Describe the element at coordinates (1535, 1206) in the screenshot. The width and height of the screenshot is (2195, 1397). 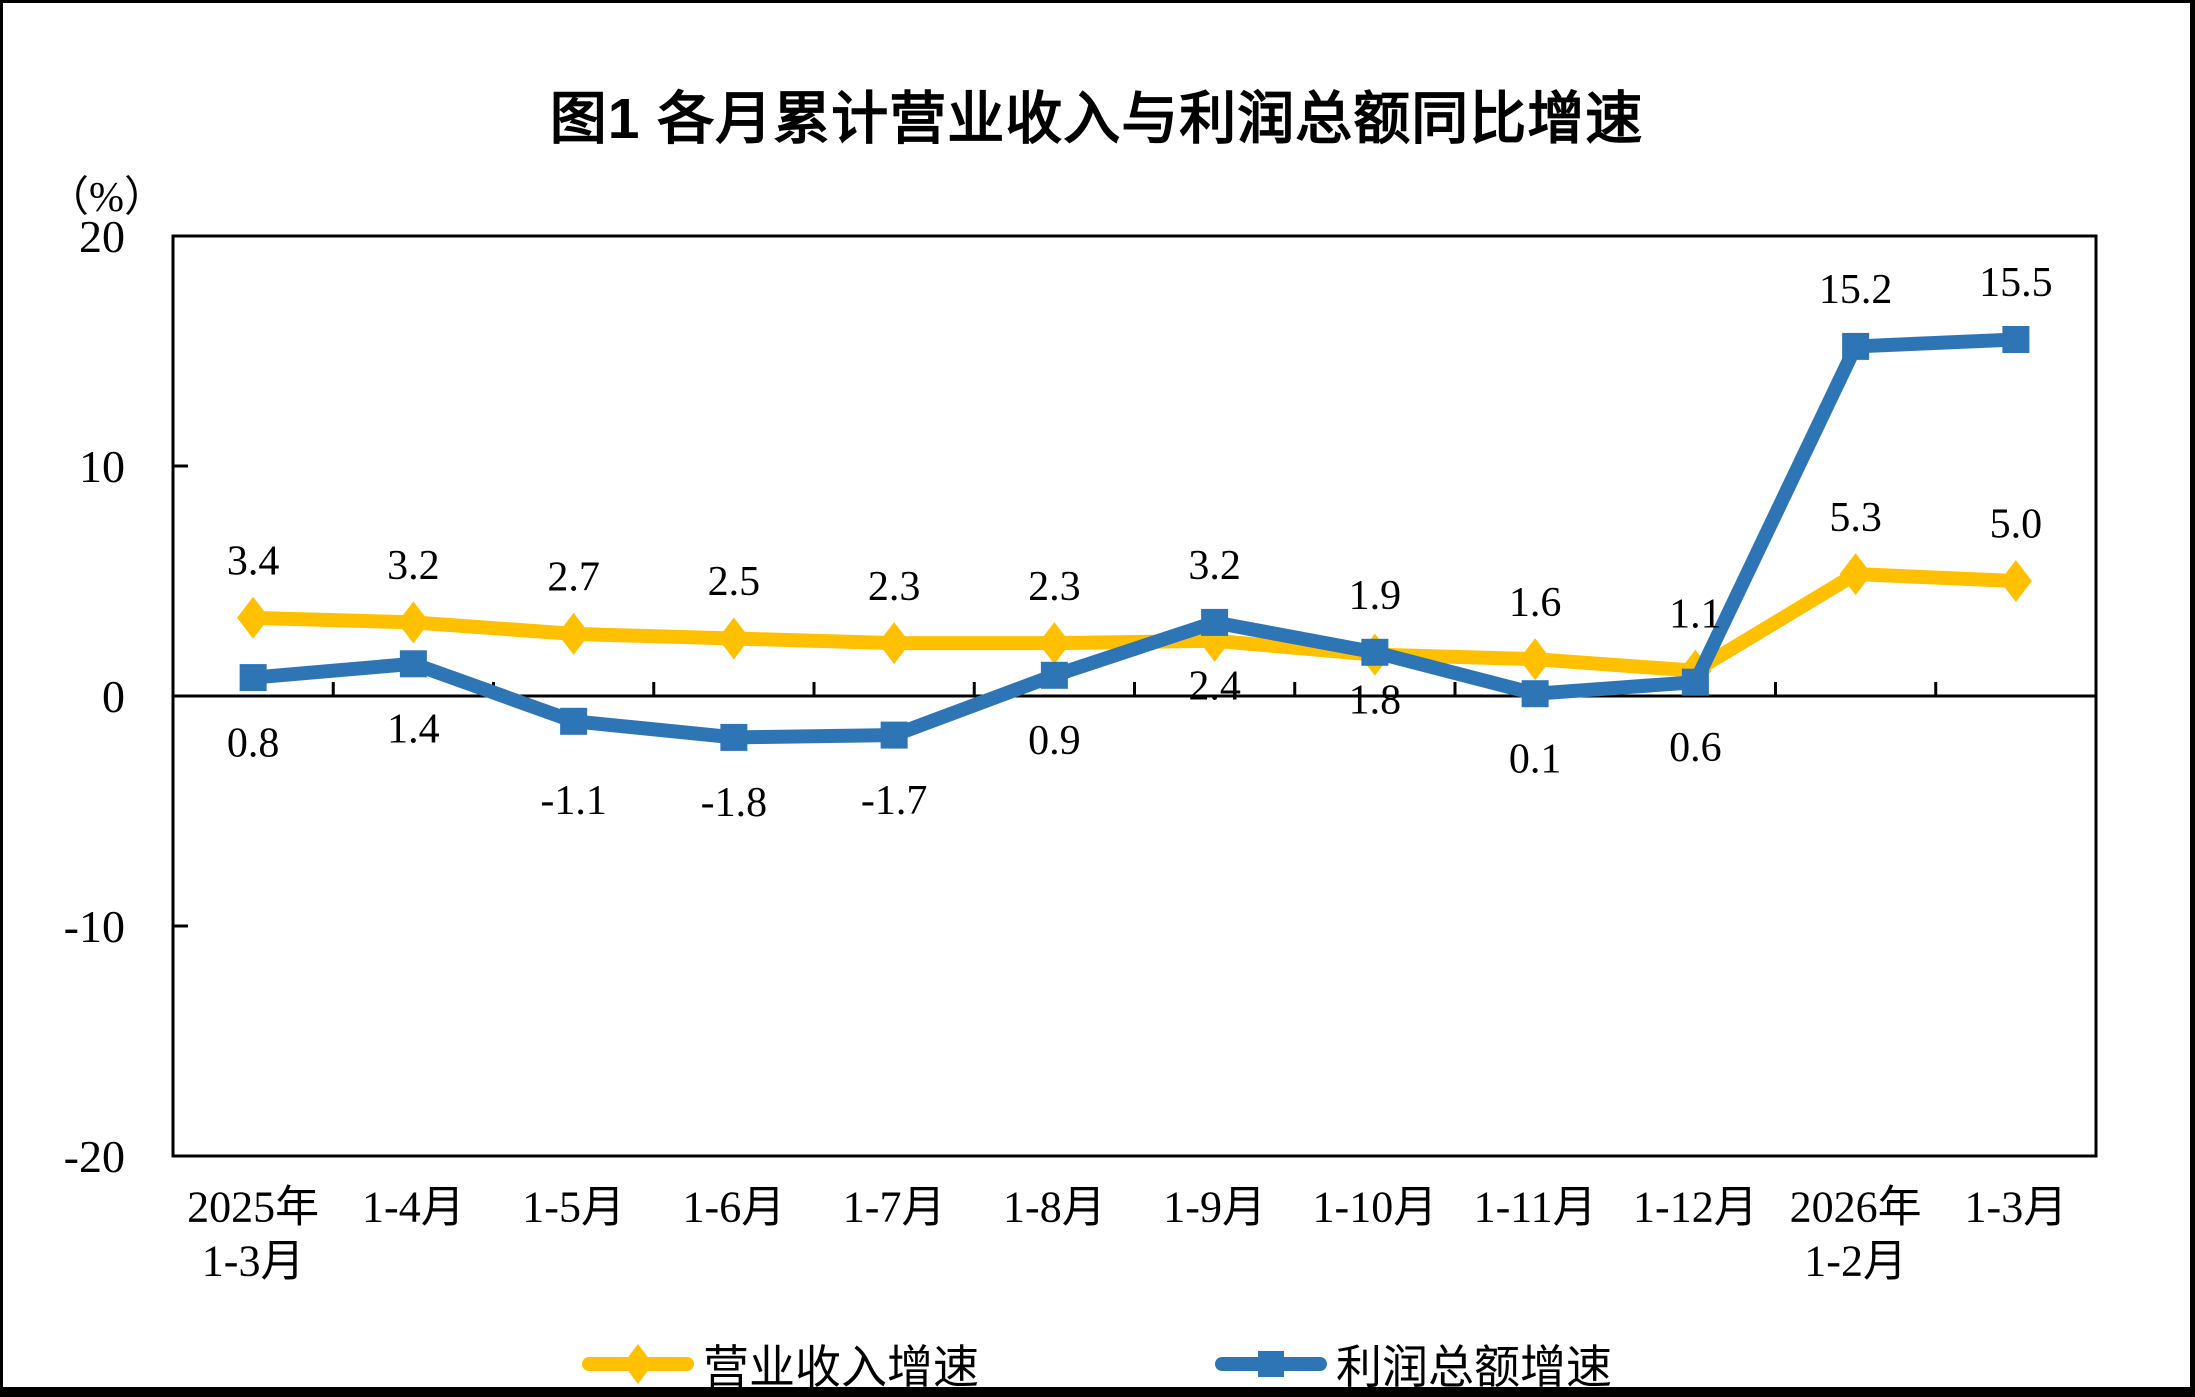
I see `x-category-label-8: 1-11月` at that location.